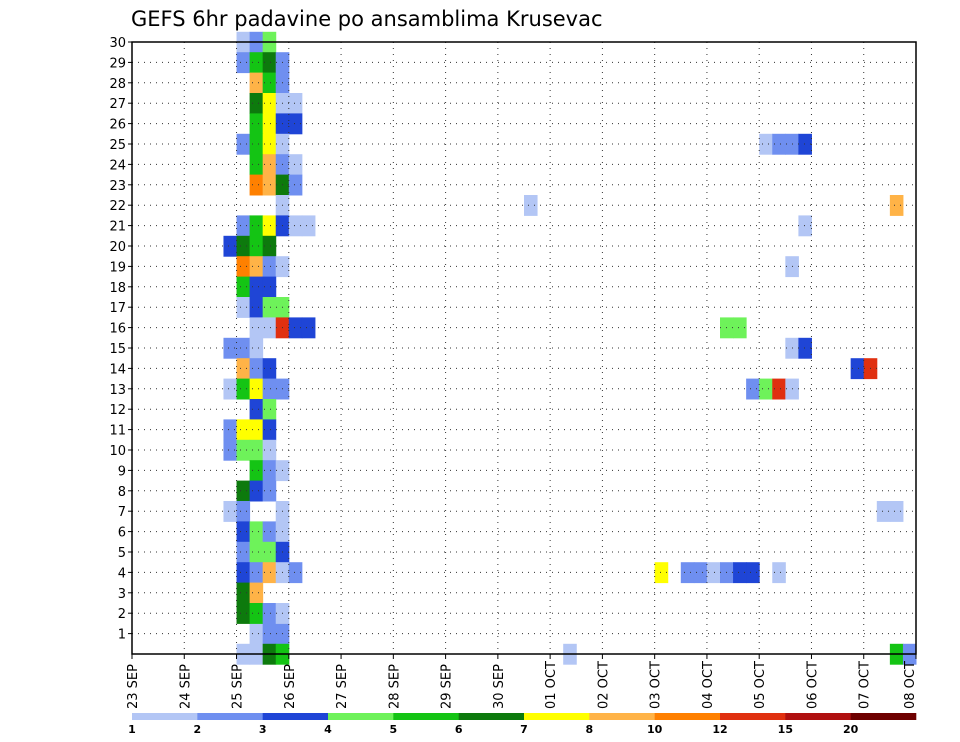 The height and width of the screenshot is (742, 960). What do you see at coordinates (524, 729) in the screenshot?
I see `legend-label: 7` at bounding box center [524, 729].